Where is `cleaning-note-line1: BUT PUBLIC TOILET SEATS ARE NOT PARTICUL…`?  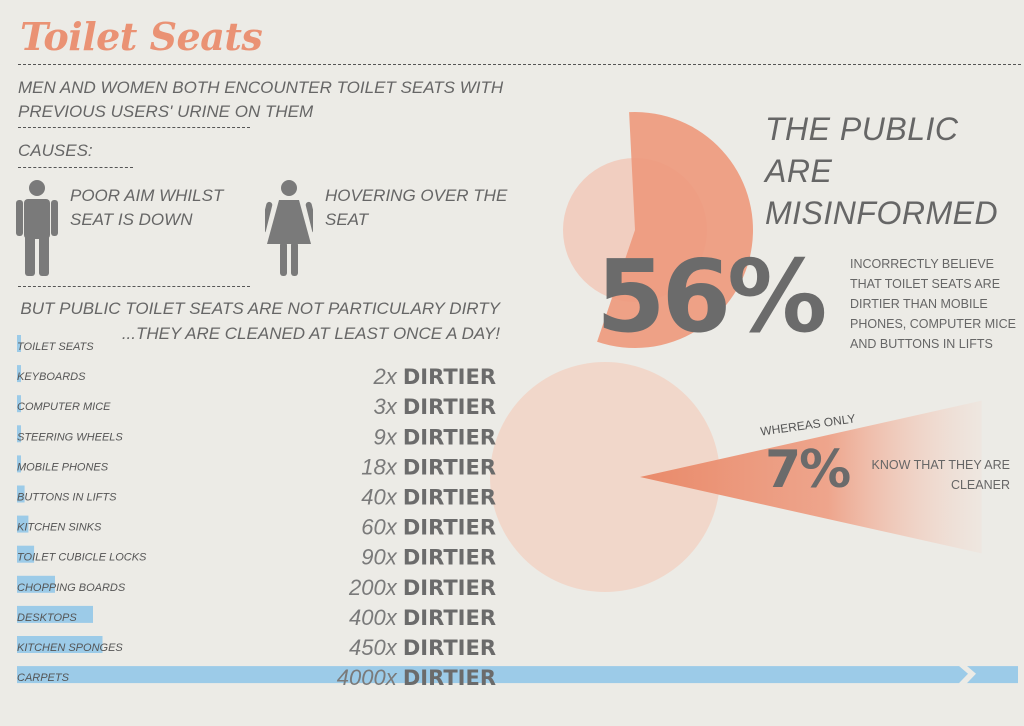 cleaning-note-line1: BUT PUBLIC TOILET SEATS ARE NOT PARTICUL… is located at coordinates (260, 308).